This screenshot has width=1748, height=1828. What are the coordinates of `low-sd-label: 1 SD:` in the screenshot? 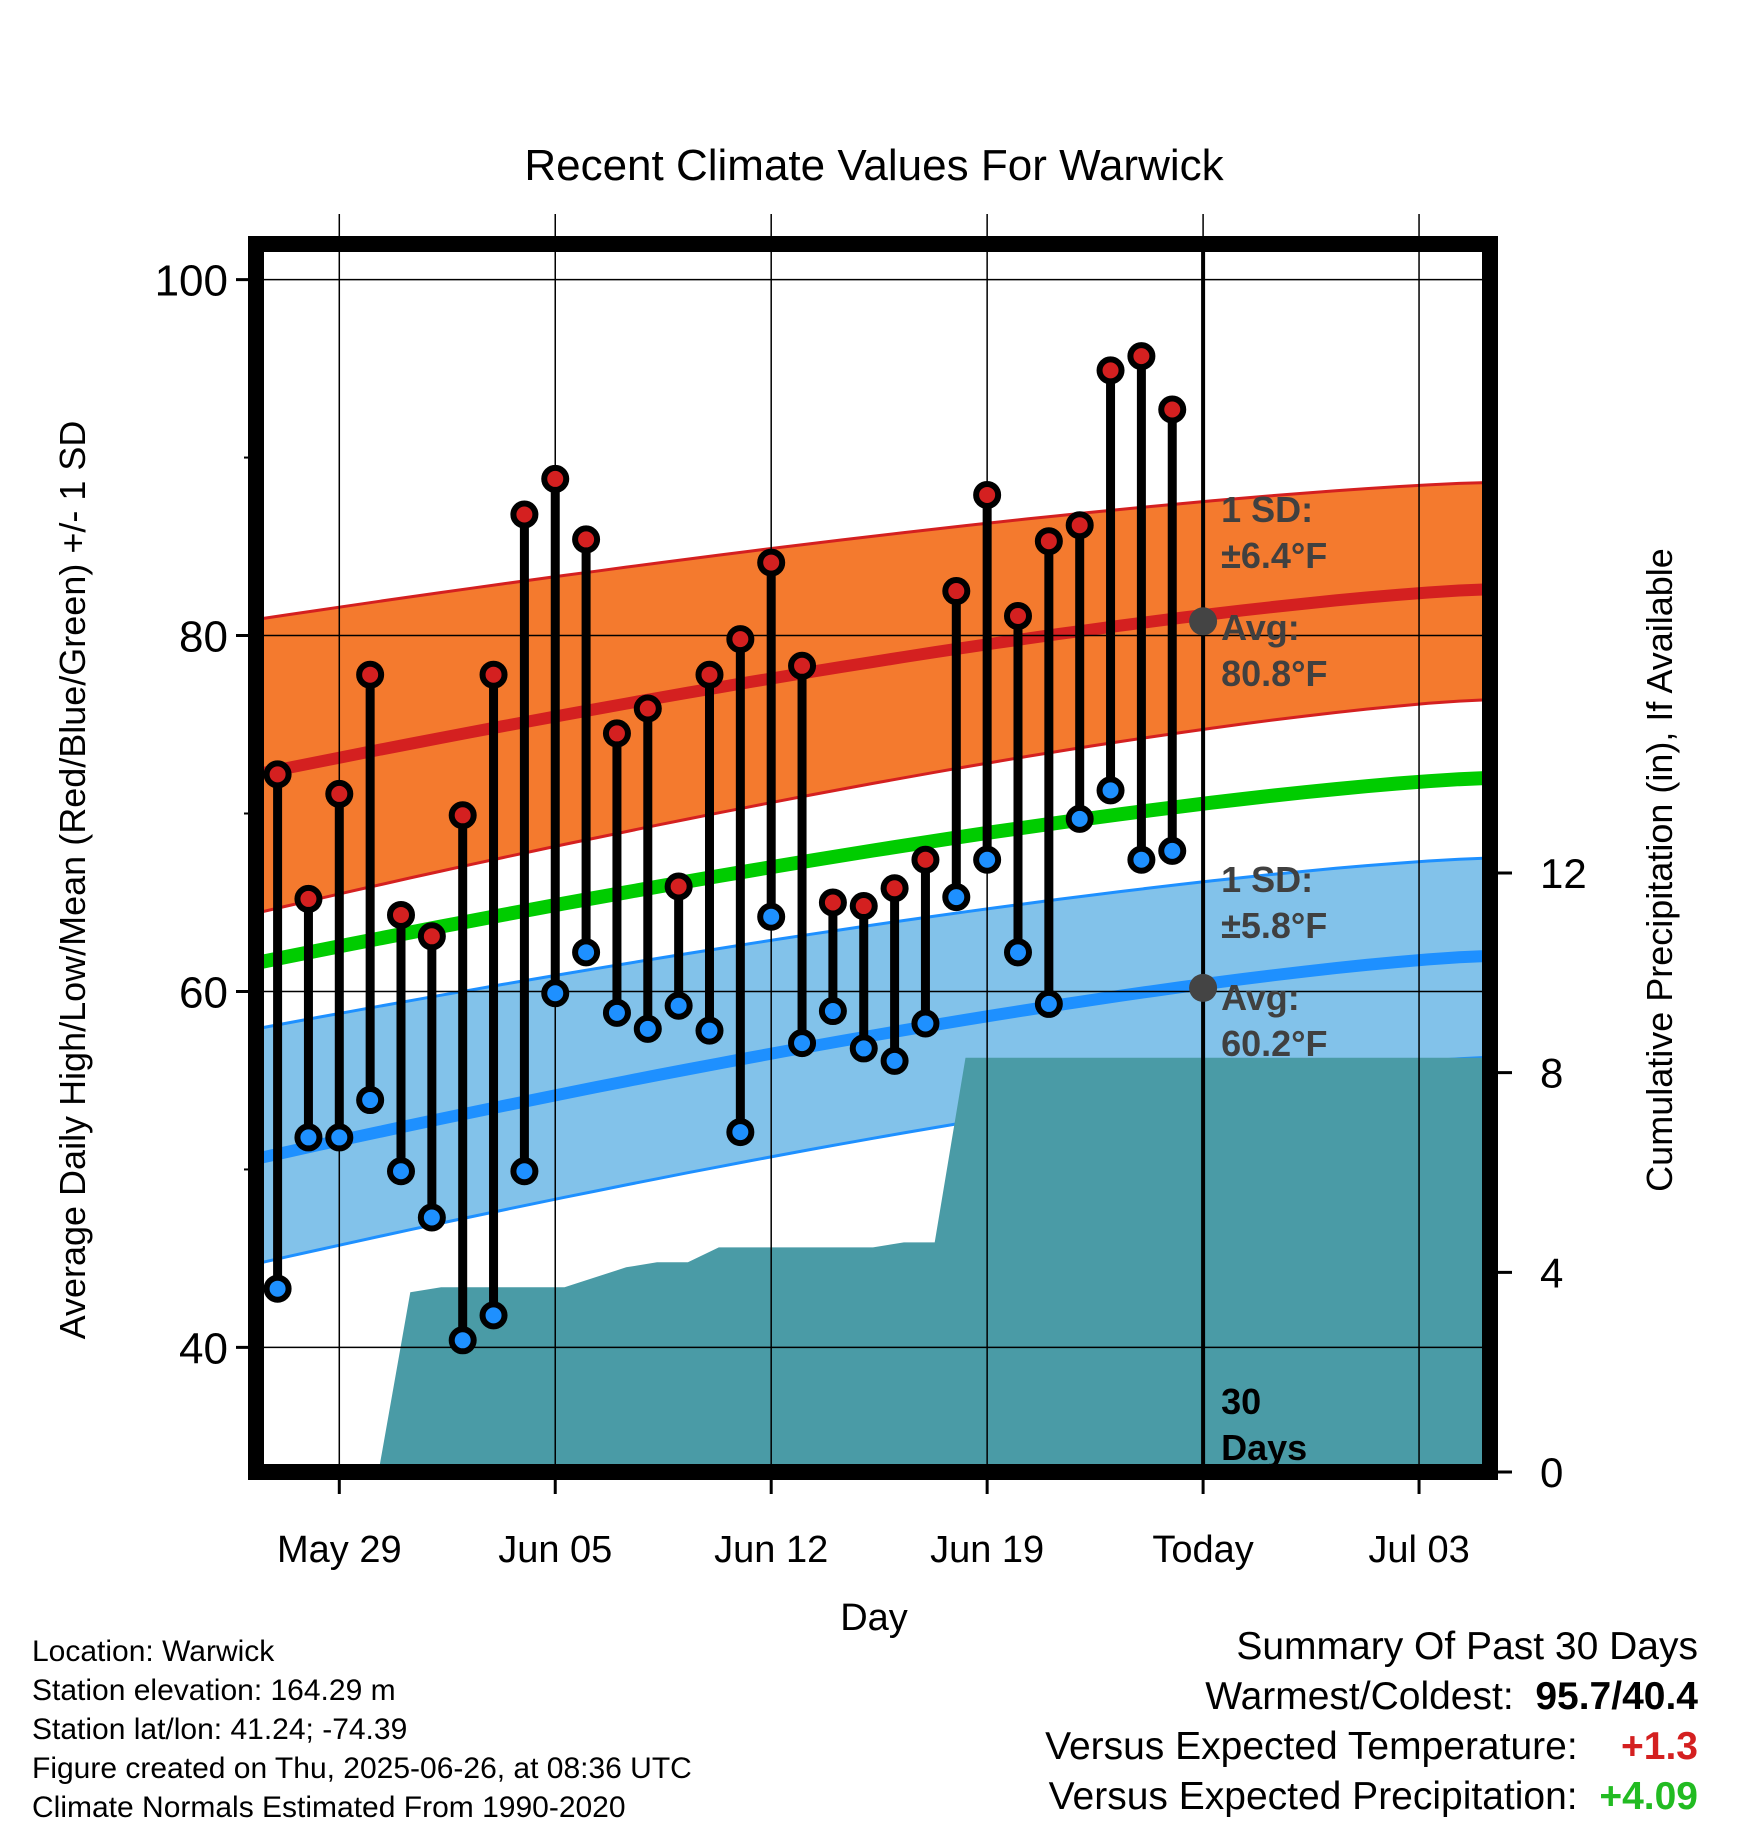 It's located at (1267, 879).